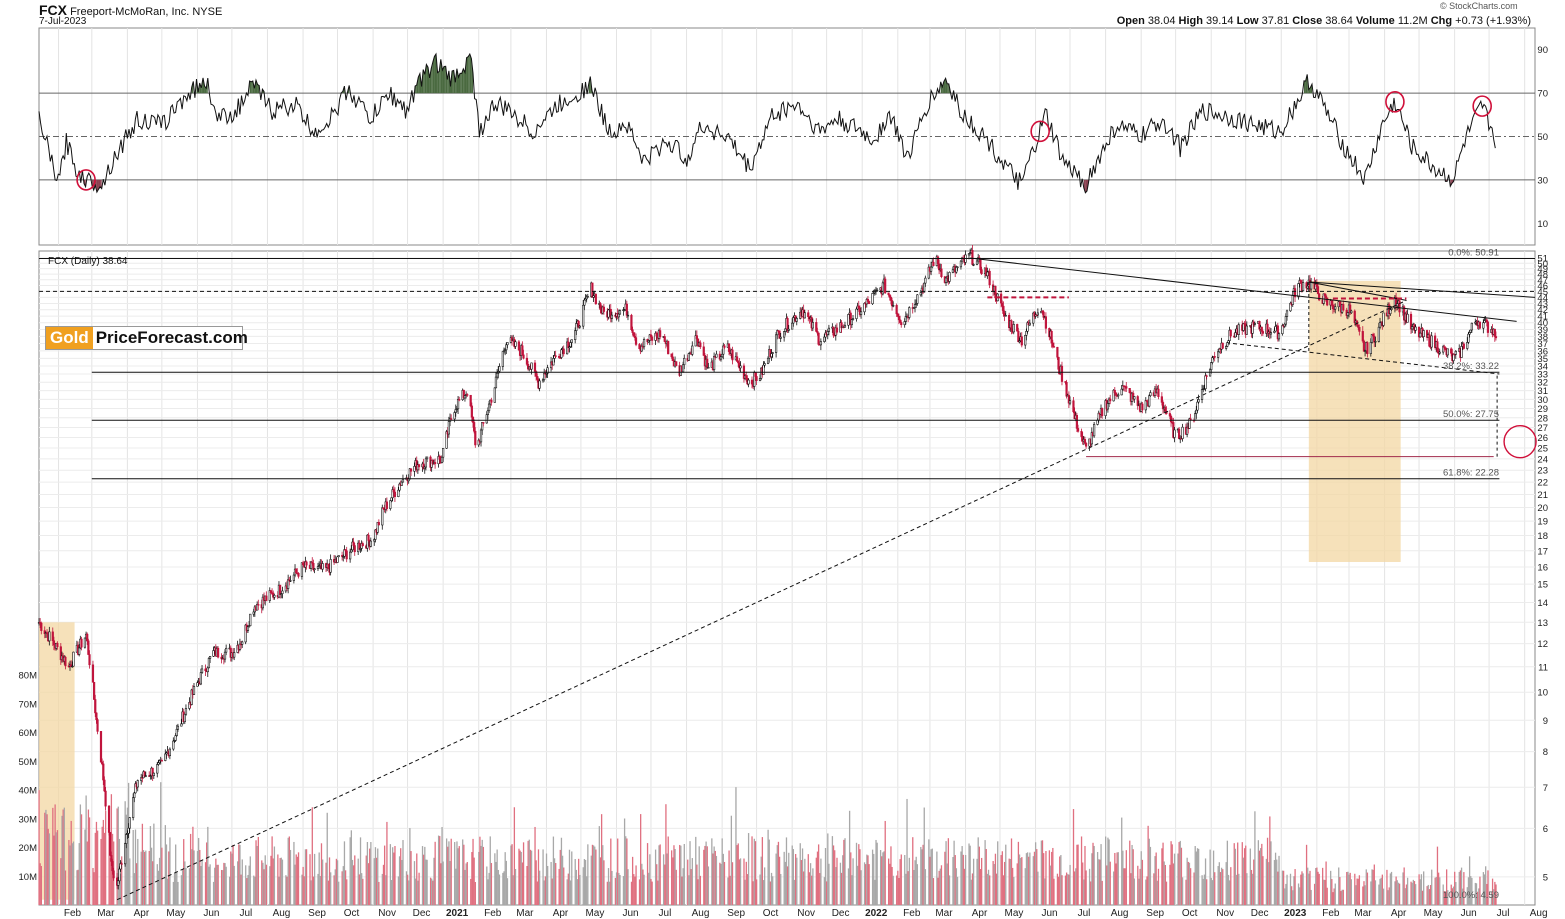  I want to click on trend-line, so click(1422, 289).